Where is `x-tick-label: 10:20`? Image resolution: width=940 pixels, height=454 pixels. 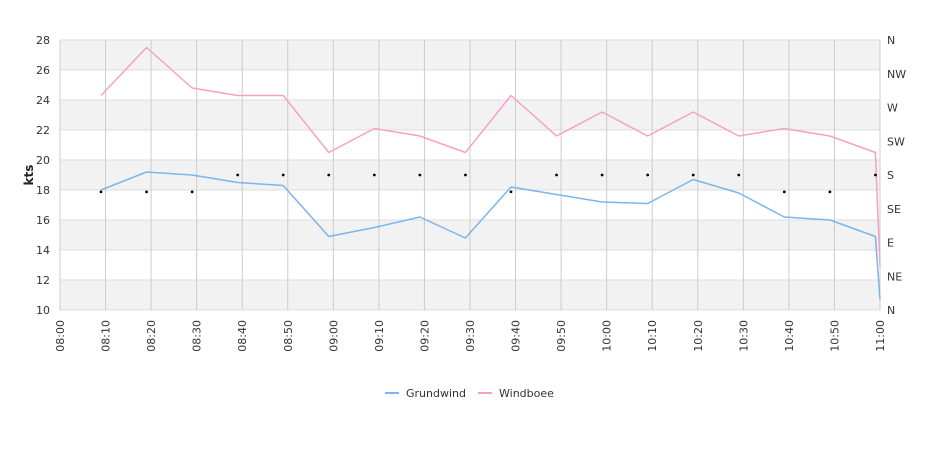
x-tick-label: 10:20 is located at coordinates (698, 336).